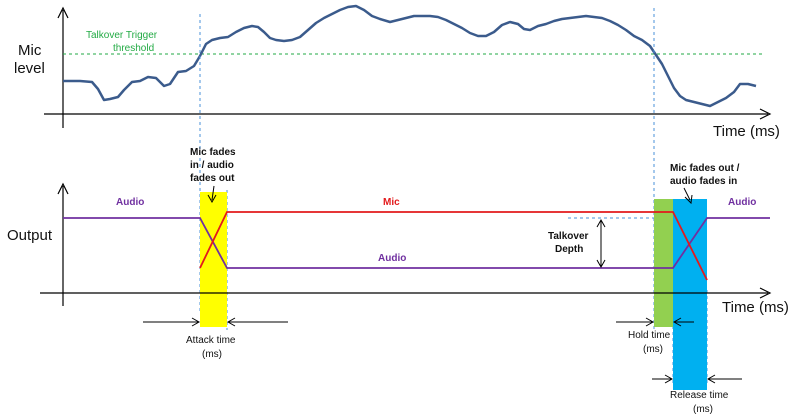  What do you see at coordinates (653, 349) in the screenshot?
I see `hold-label-line2: (ms)` at bounding box center [653, 349].